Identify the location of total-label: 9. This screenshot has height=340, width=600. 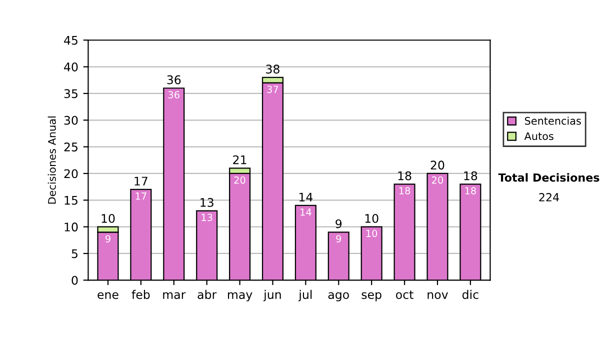
(339, 223).